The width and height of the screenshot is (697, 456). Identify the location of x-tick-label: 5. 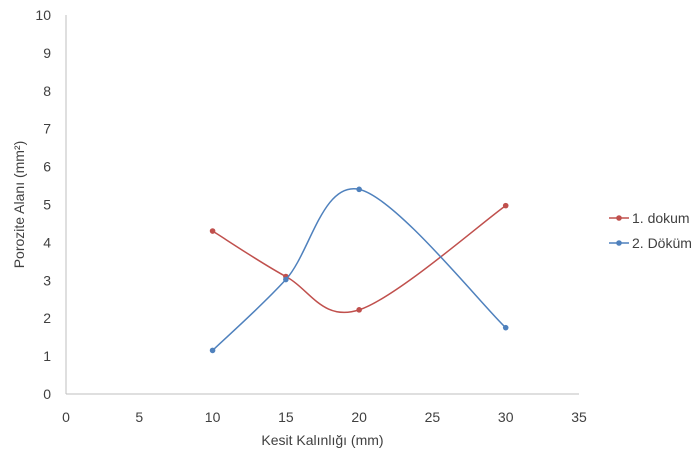
(139, 417).